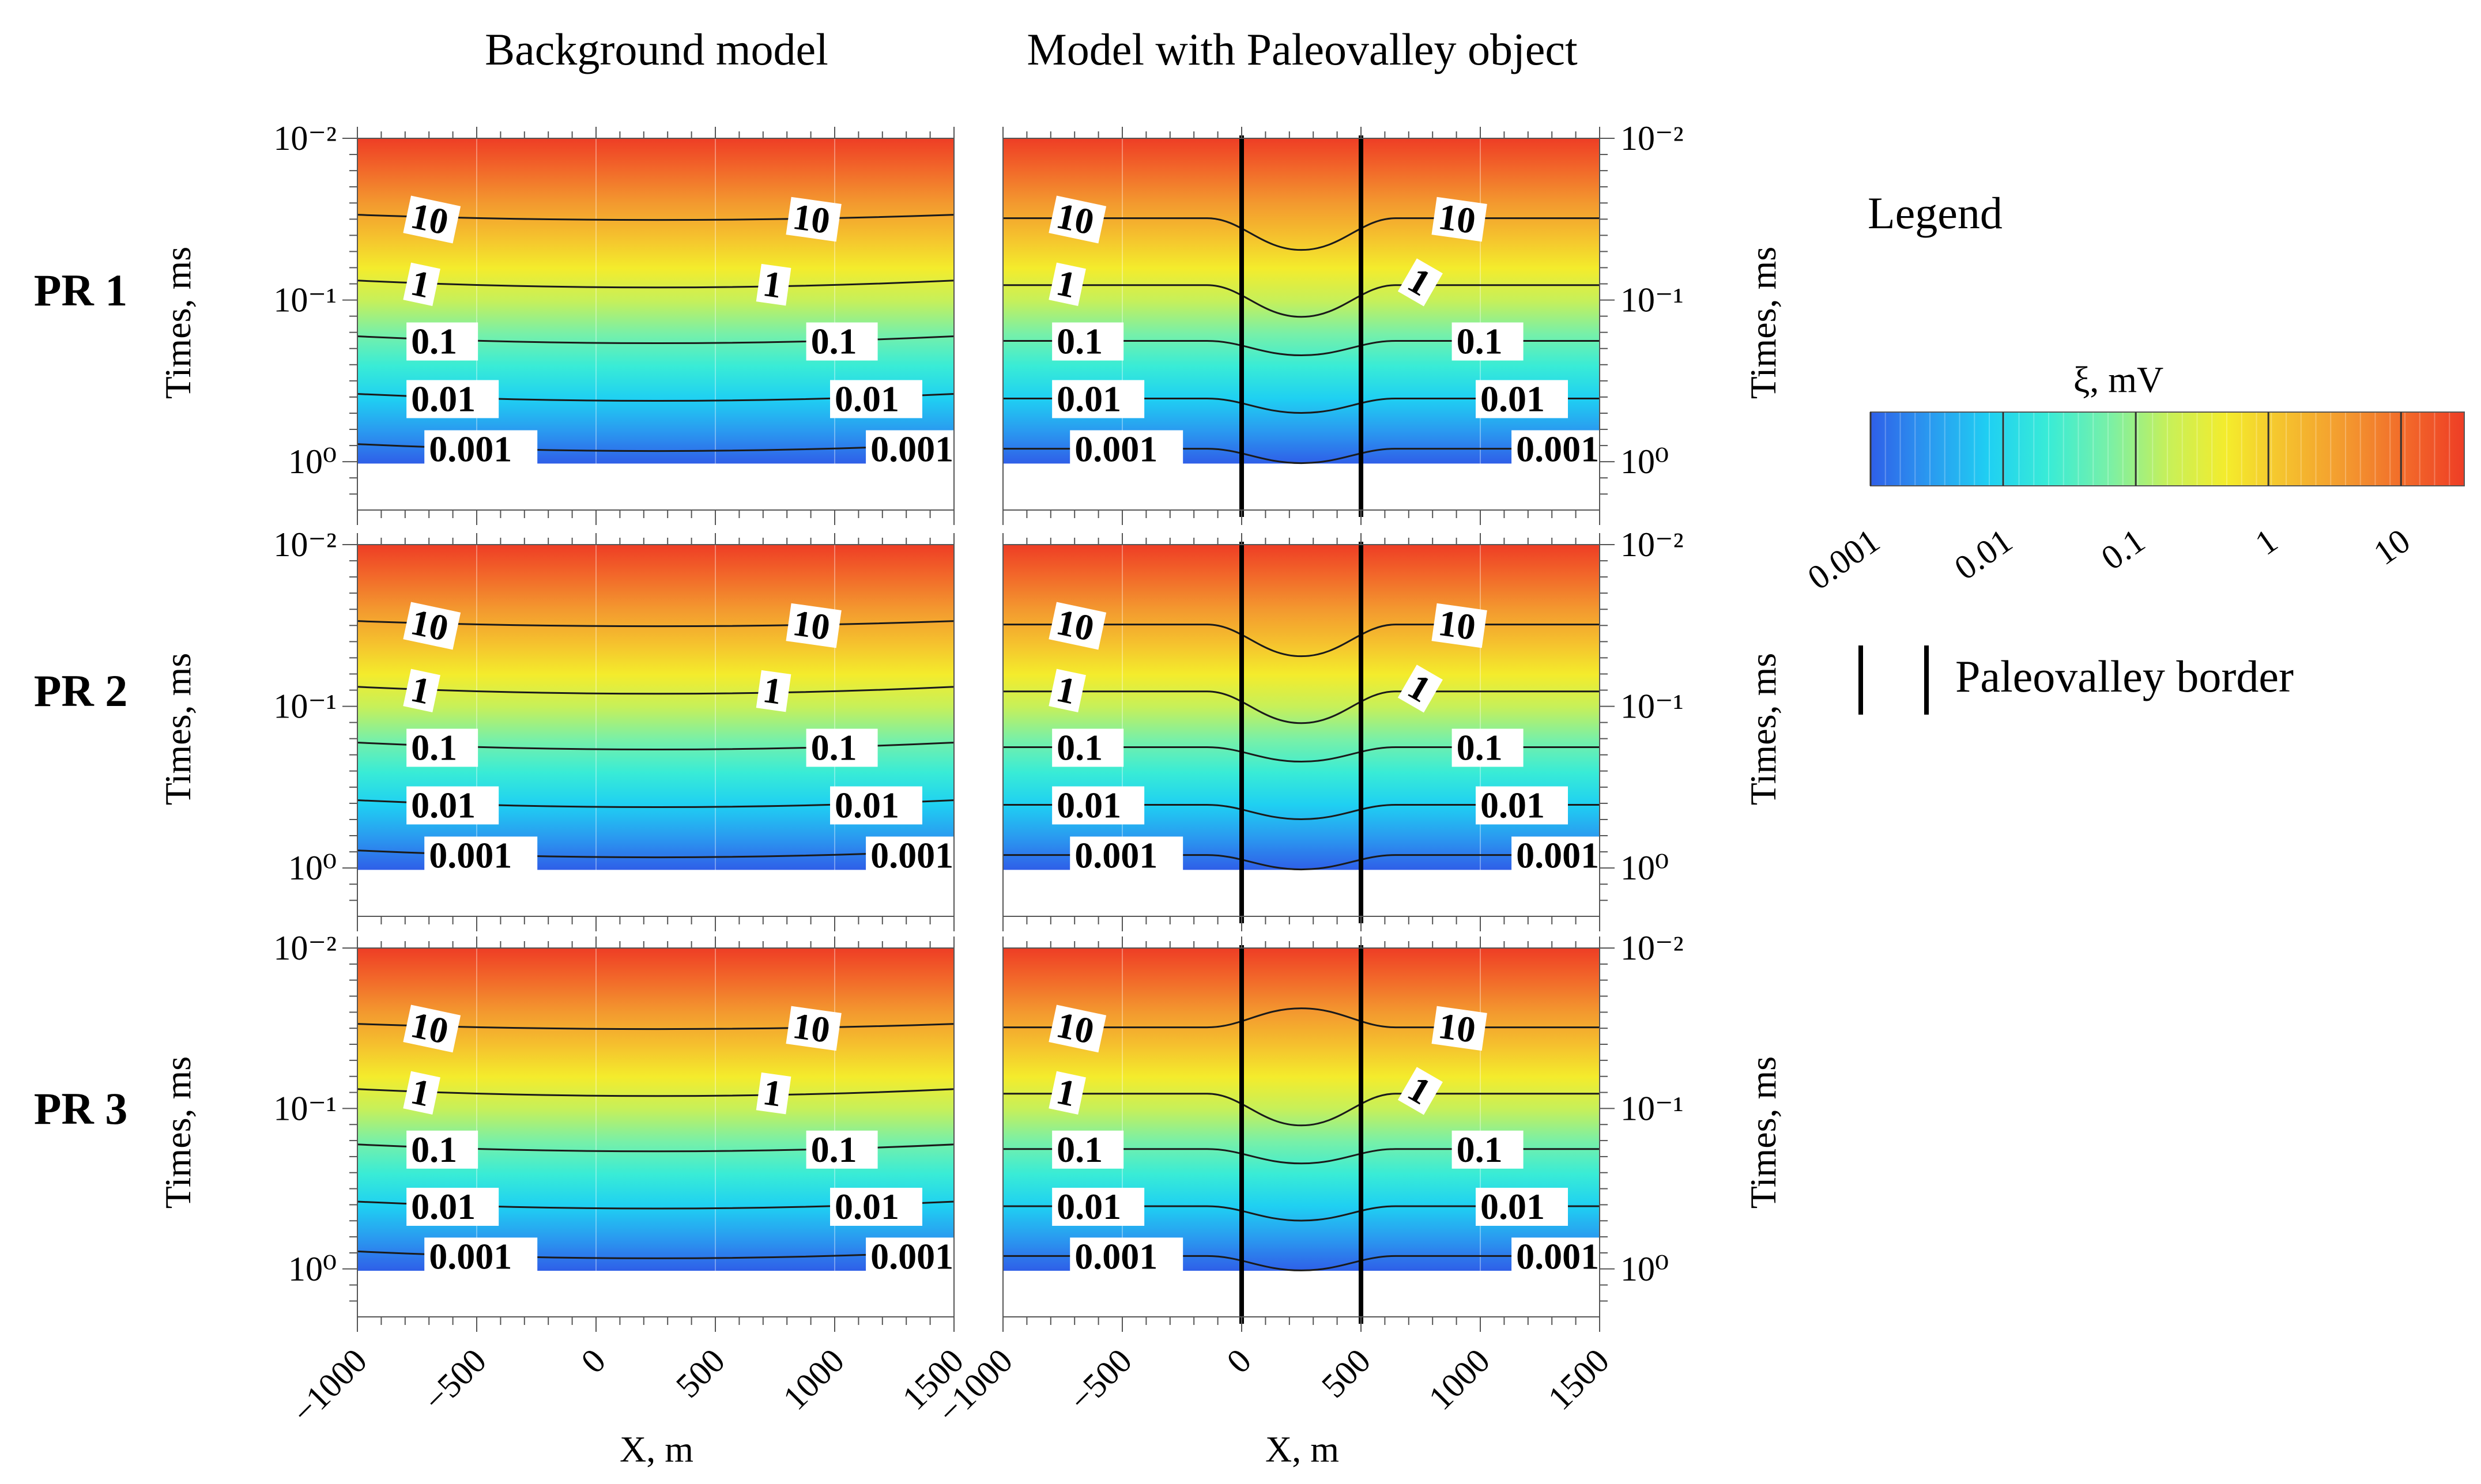 The width and height of the screenshot is (2481, 1484). Describe the element at coordinates (1238, 1361) in the screenshot. I see `x-tick-label: 0` at that location.